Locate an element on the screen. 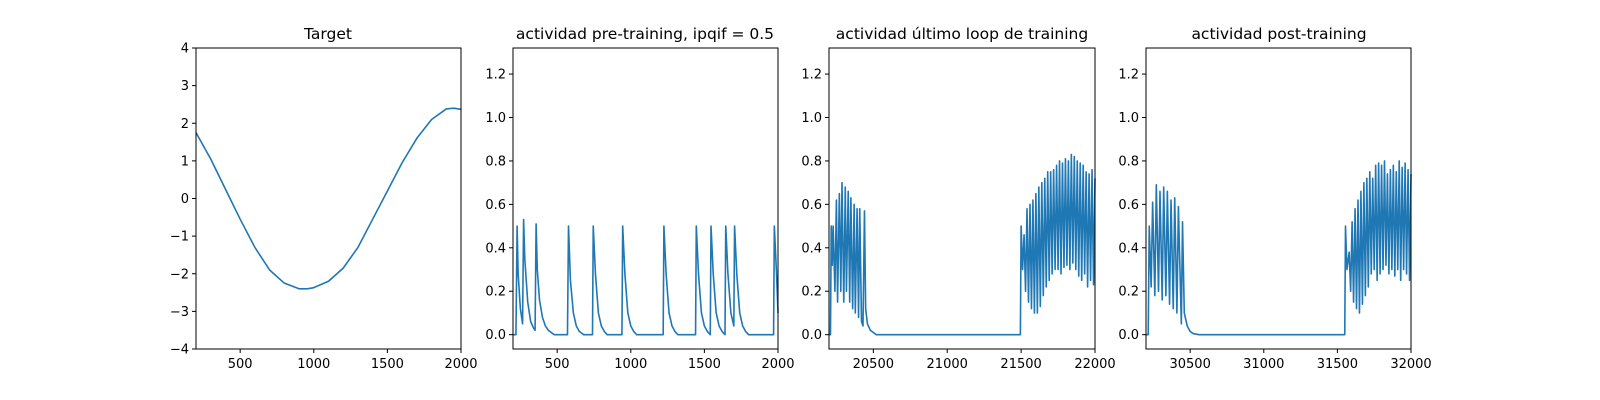 The image size is (1600, 400). x-tick-label: 21500 is located at coordinates (1020, 364).